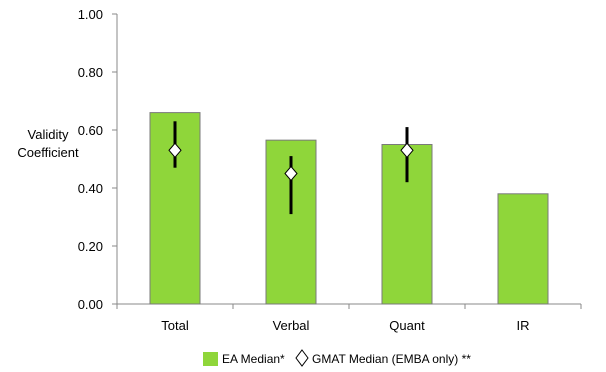 The height and width of the screenshot is (372, 606). I want to click on diamond-marker-total, so click(175, 150).